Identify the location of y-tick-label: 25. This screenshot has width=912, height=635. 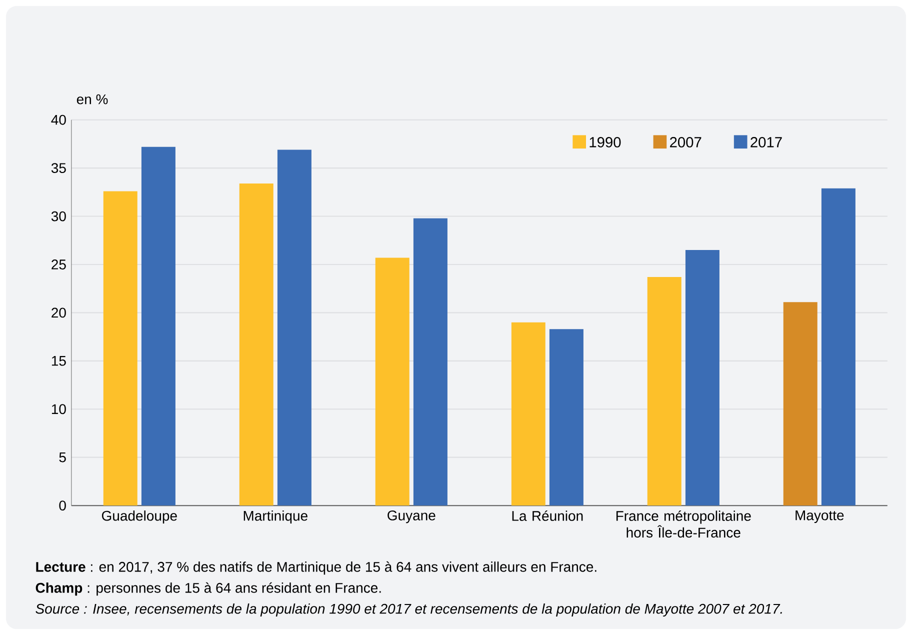
(59, 265).